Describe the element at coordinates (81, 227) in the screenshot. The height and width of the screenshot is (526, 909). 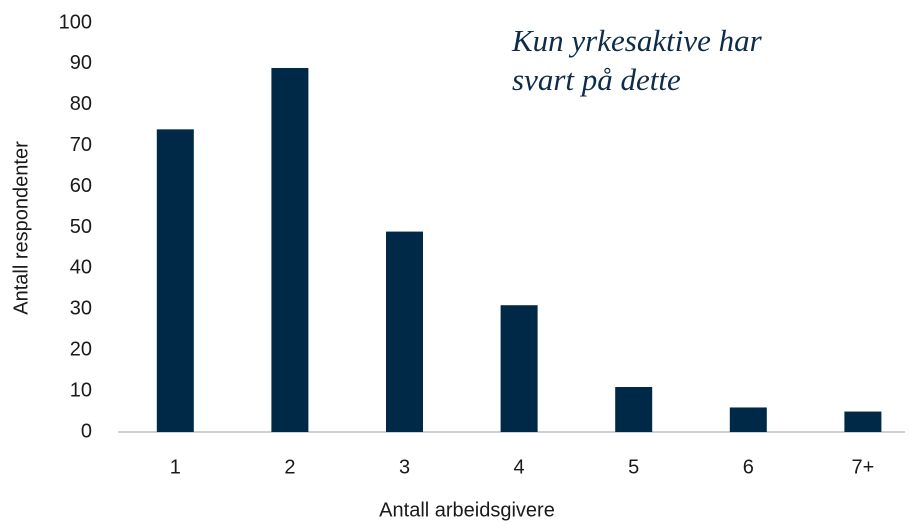
I see `y-tick-label: 50` at that location.